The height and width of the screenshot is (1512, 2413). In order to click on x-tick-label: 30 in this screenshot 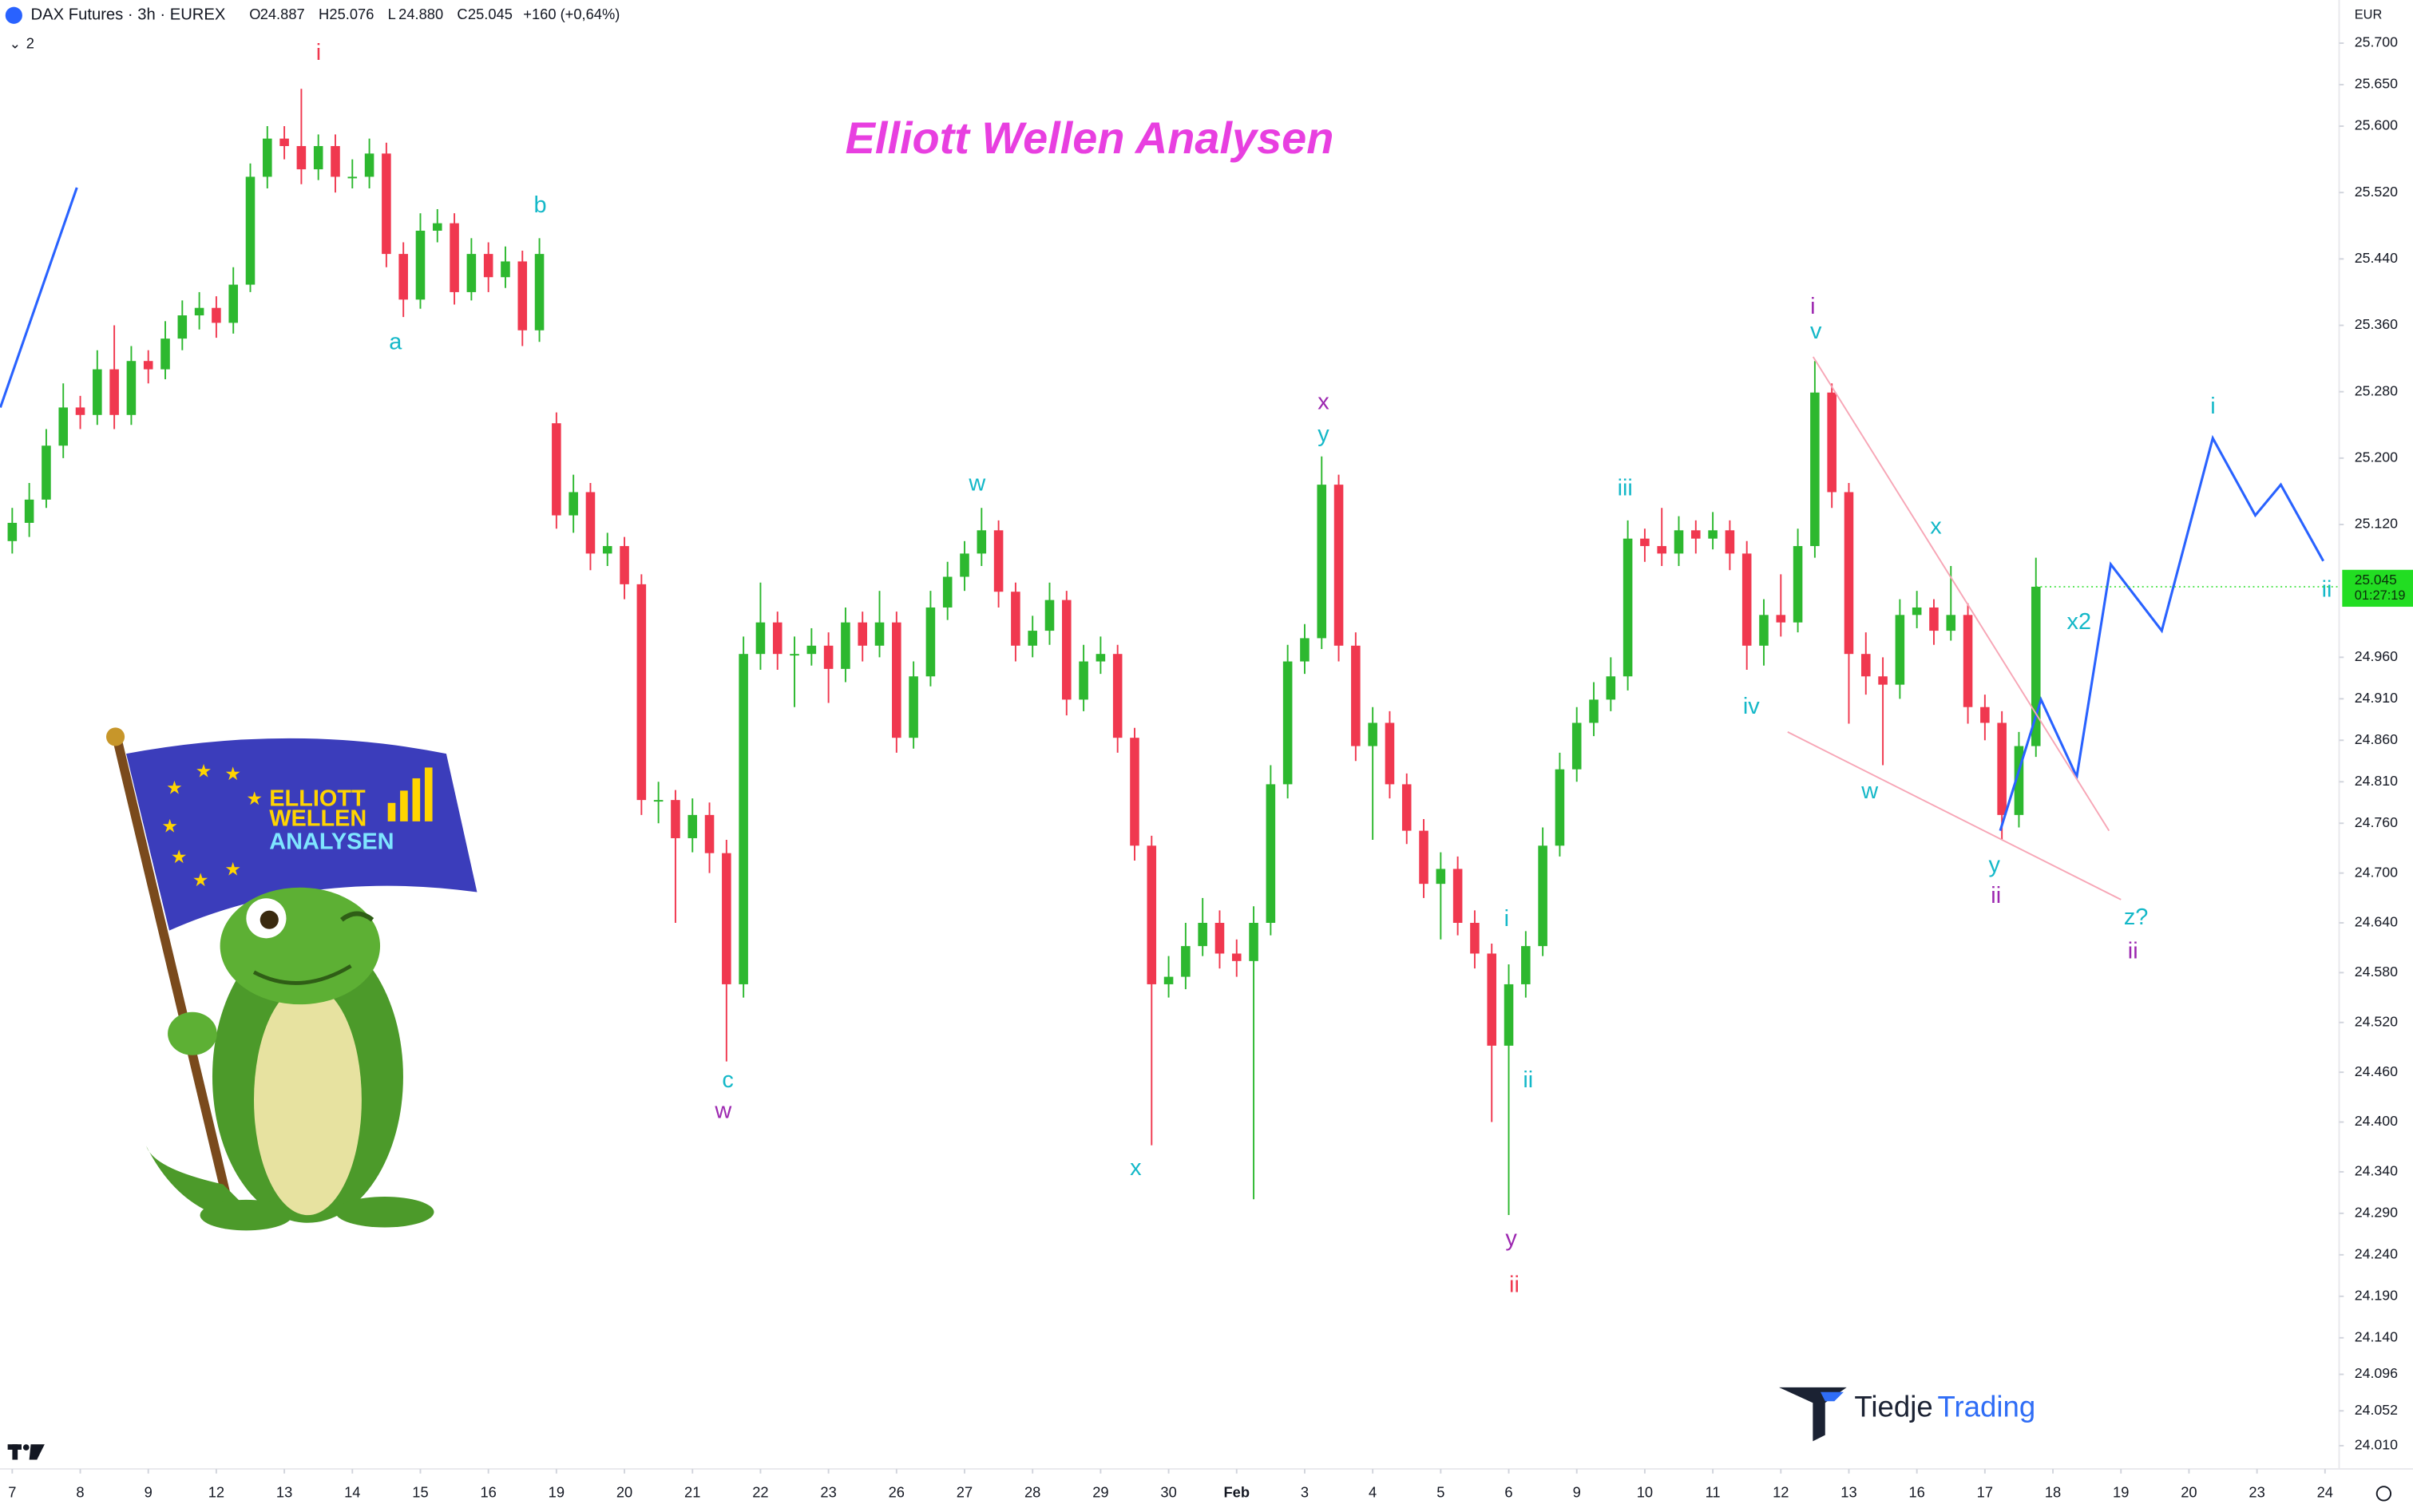, I will do `click(1168, 1492)`.